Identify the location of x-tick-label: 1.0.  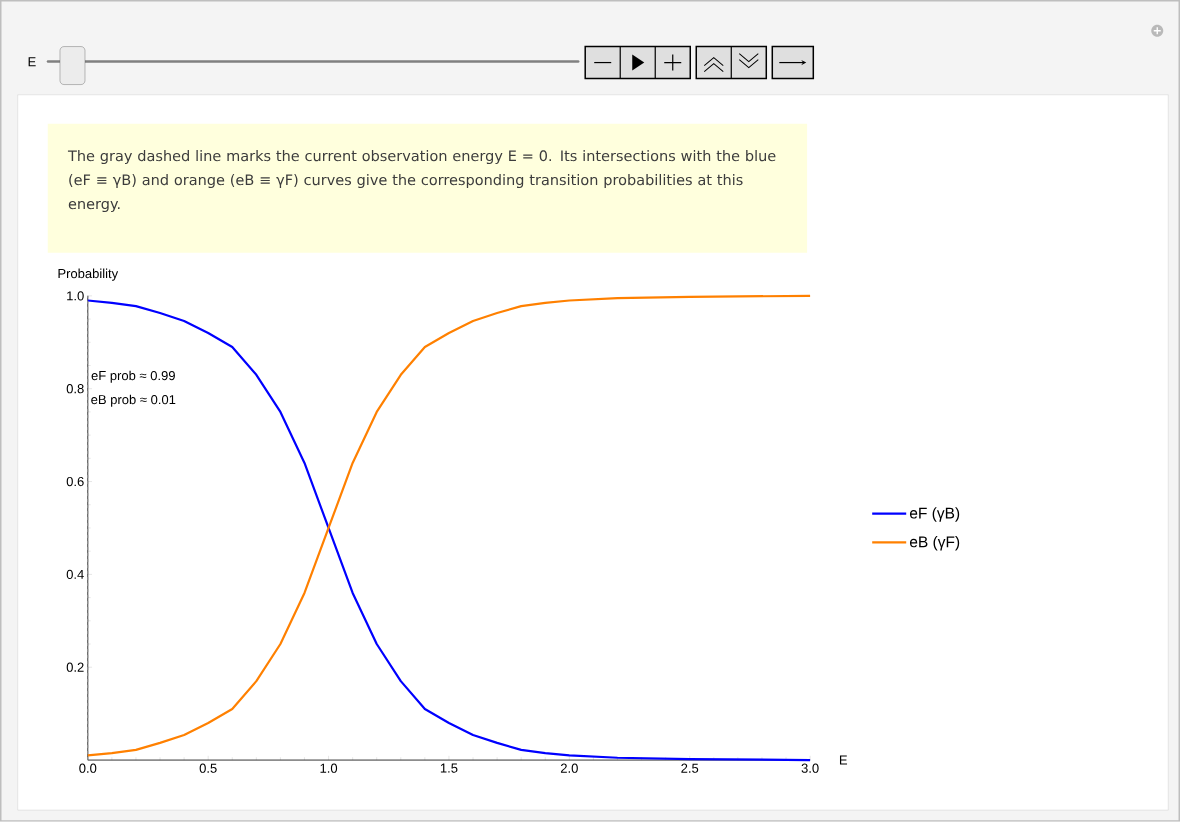
(329, 768).